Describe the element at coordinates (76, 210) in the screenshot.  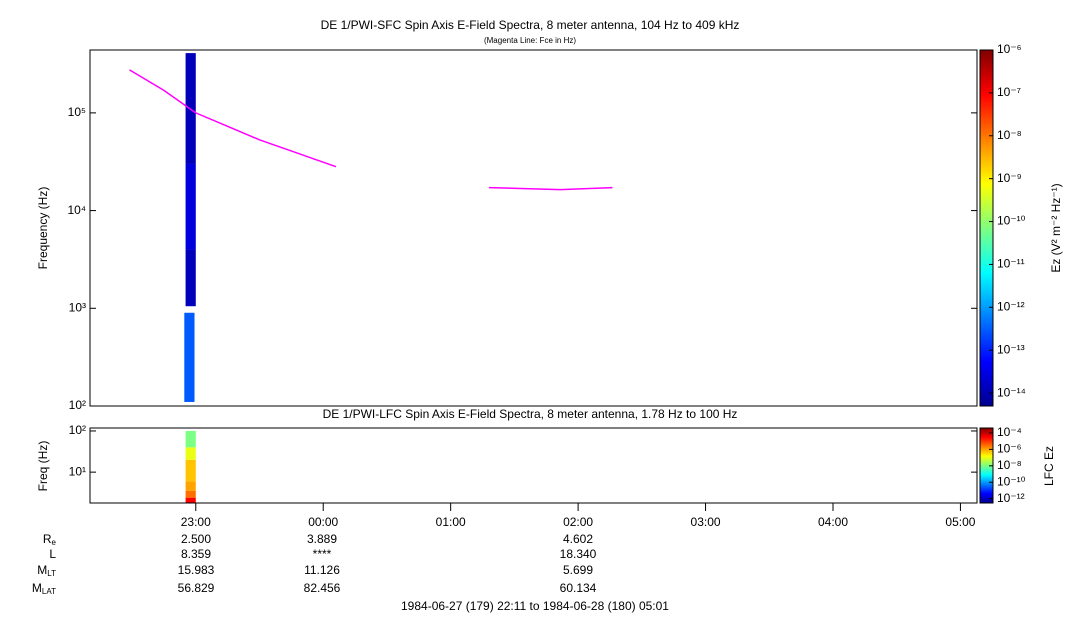
I see `y-tick-label: 10⁴` at that location.